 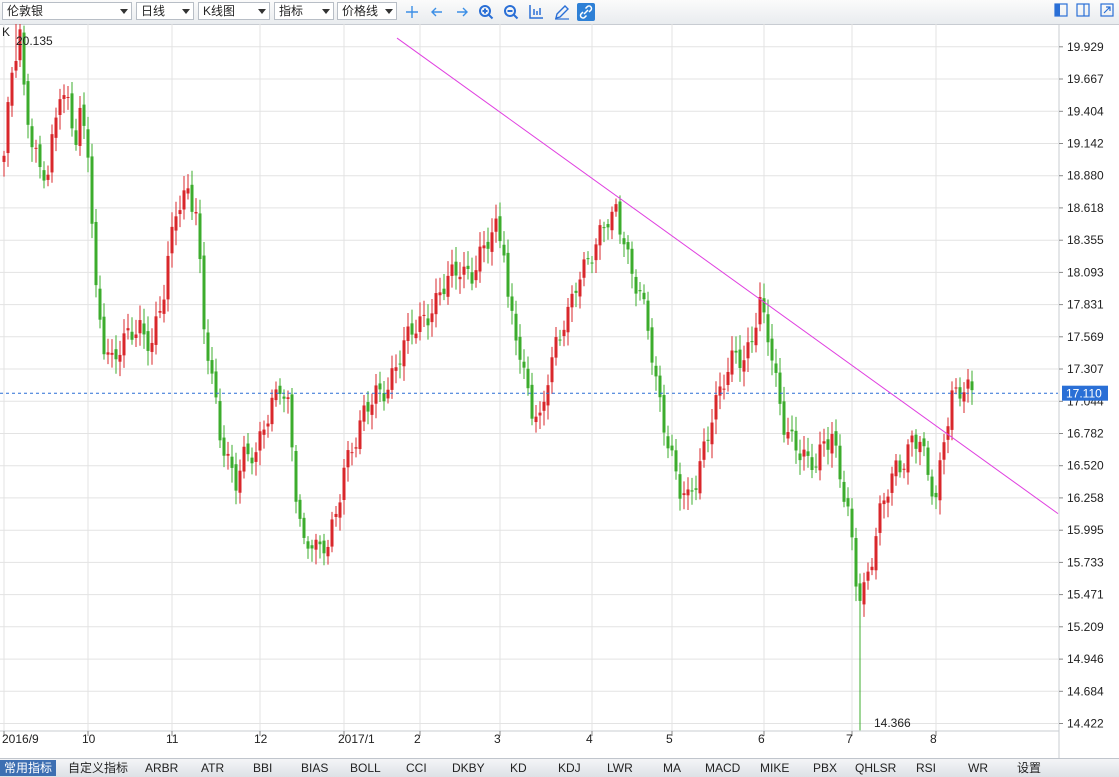 I want to click on link-icon, so click(x=586, y=12).